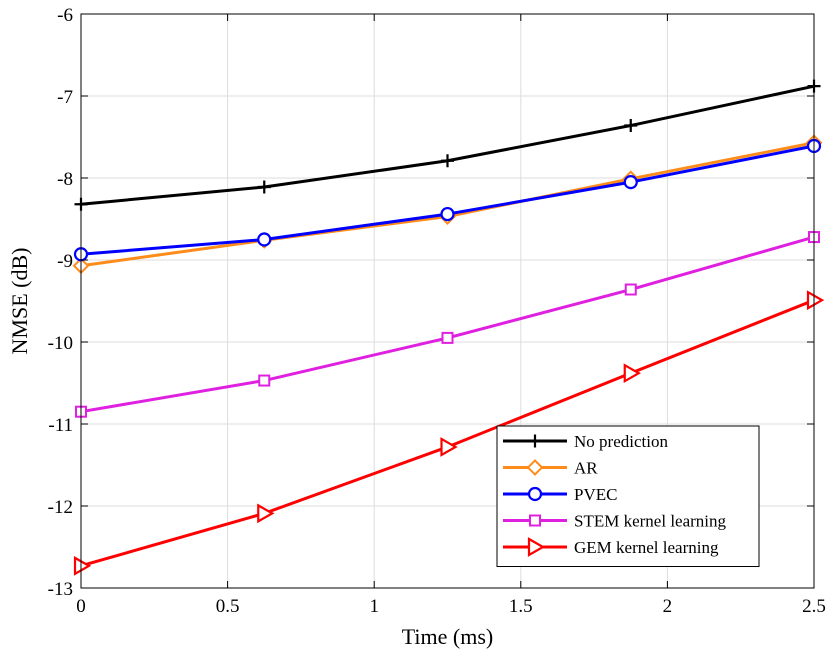 This screenshot has height=656, width=831. Describe the element at coordinates (668, 606) in the screenshot. I see `x-tick-label: 2` at that location.